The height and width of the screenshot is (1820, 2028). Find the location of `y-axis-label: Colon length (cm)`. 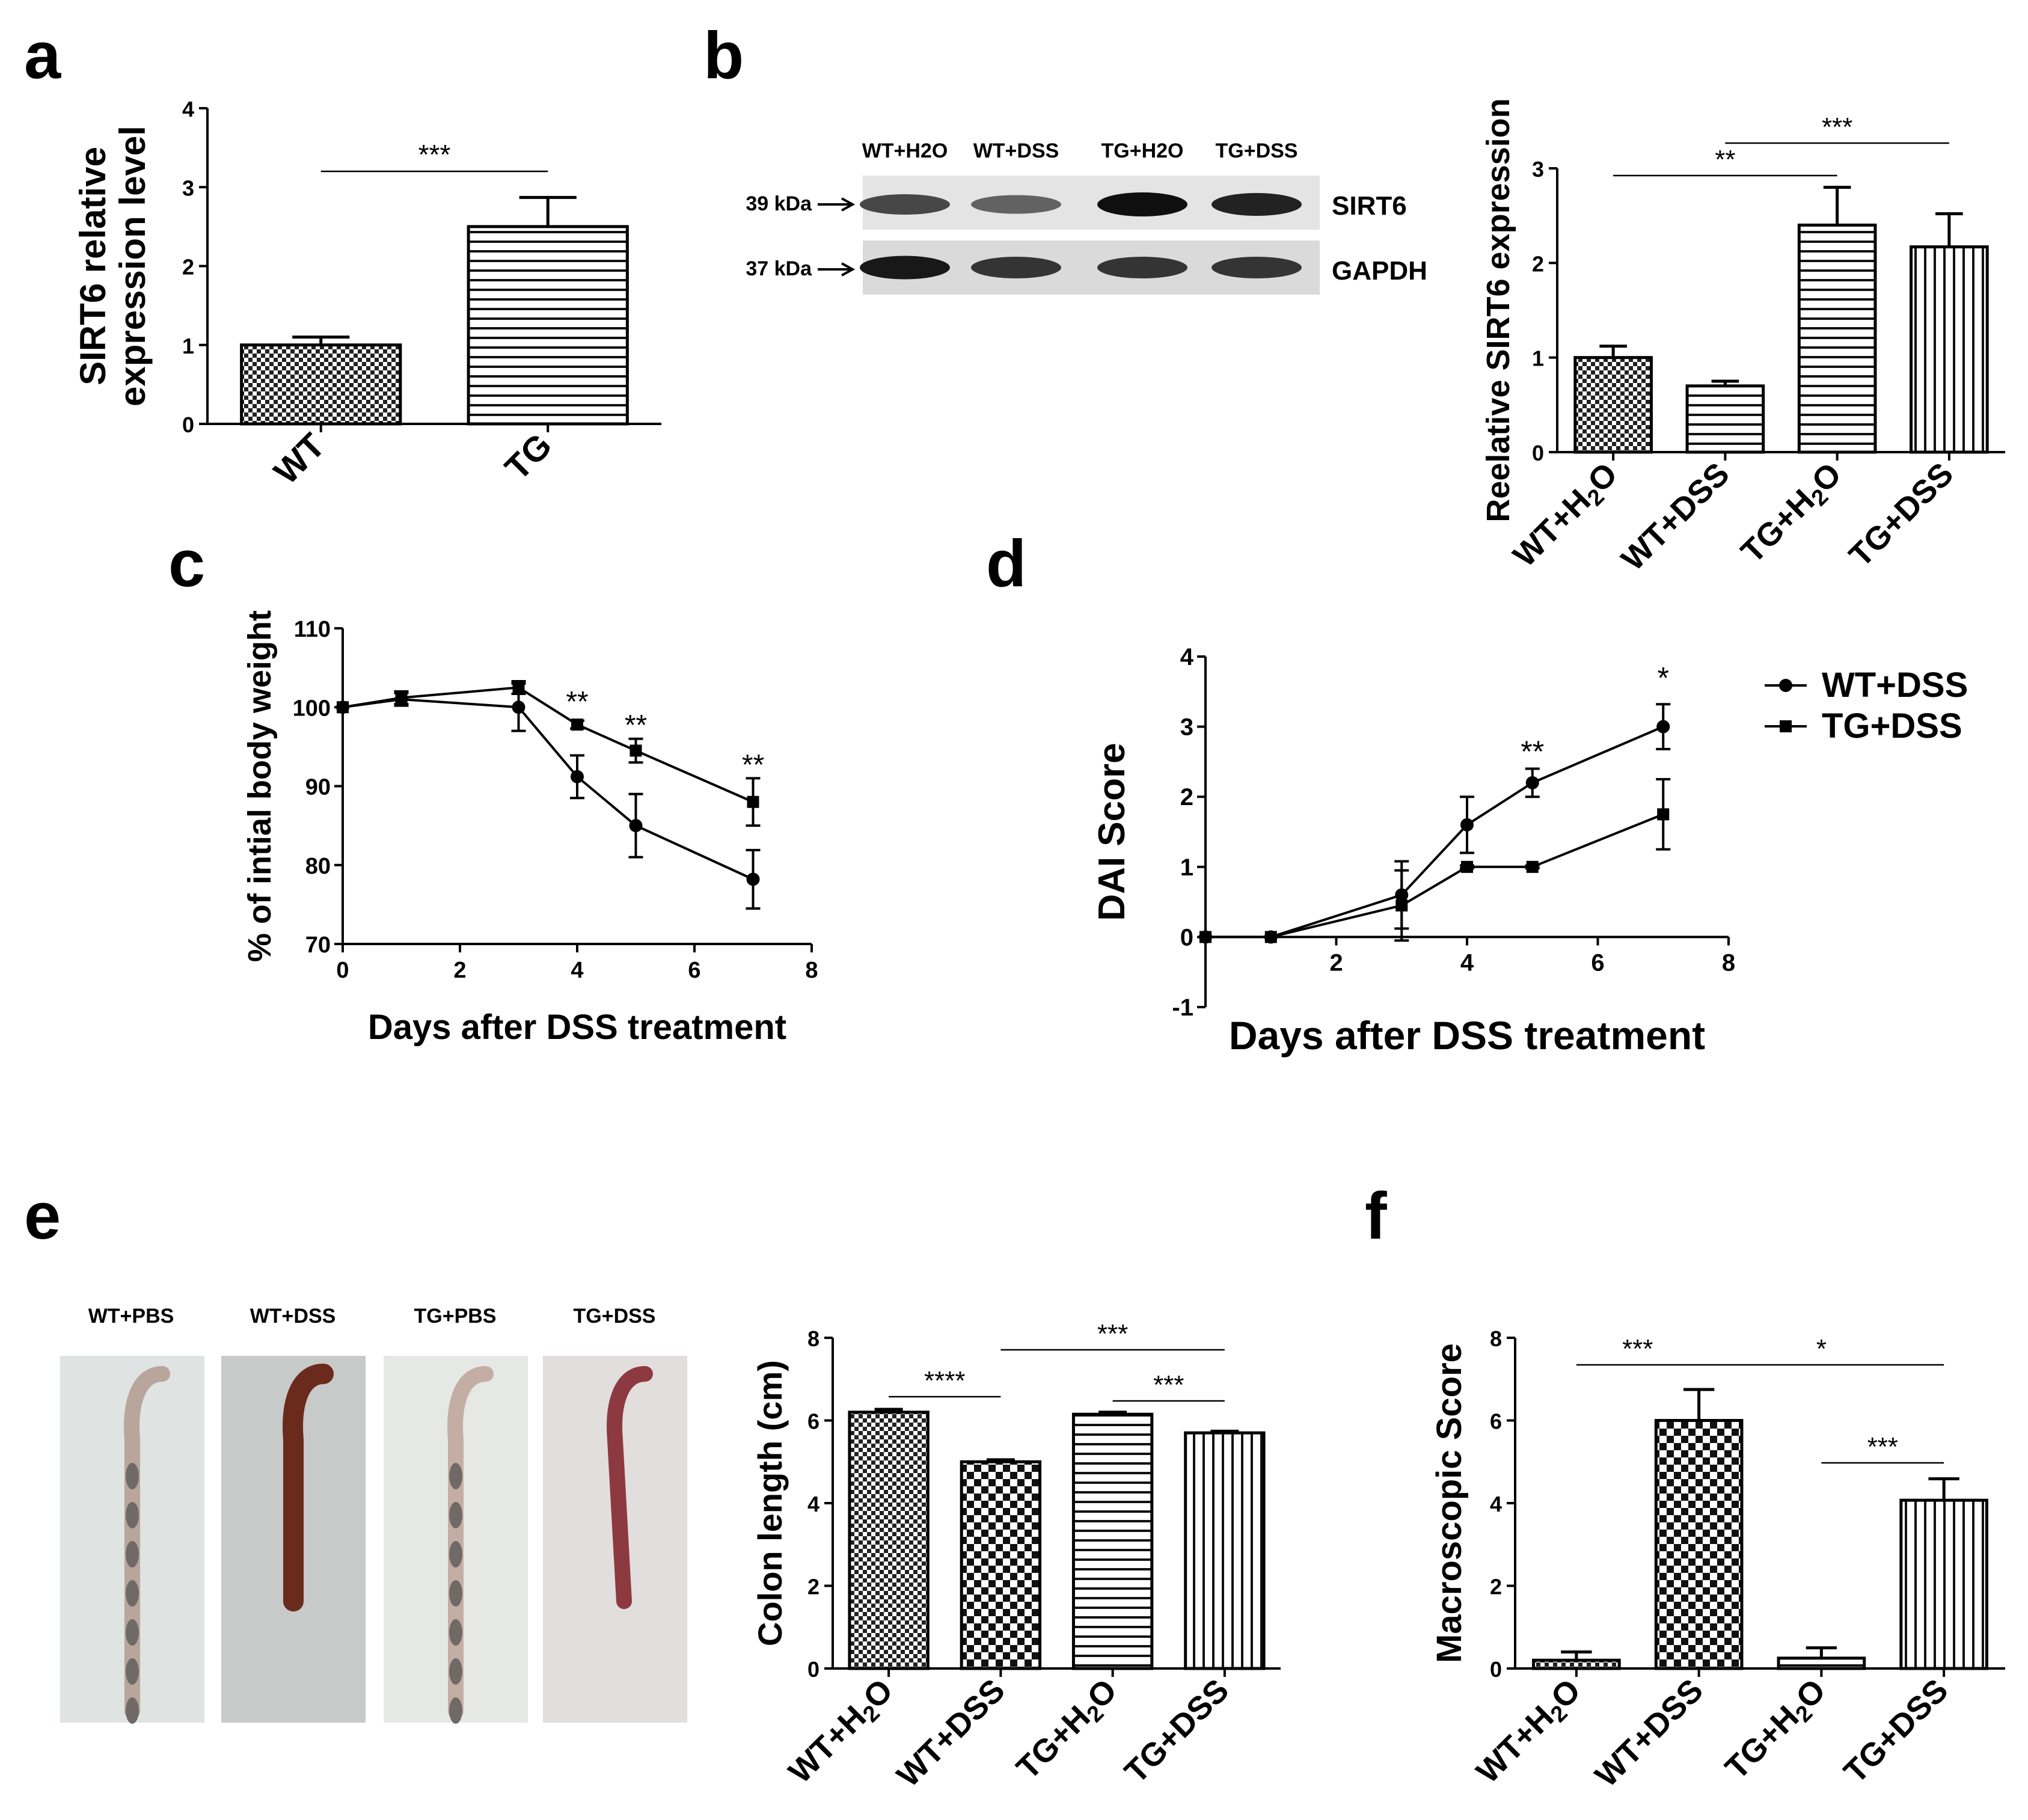

y-axis-label: Colon length (cm) is located at coordinates (770, 1503).